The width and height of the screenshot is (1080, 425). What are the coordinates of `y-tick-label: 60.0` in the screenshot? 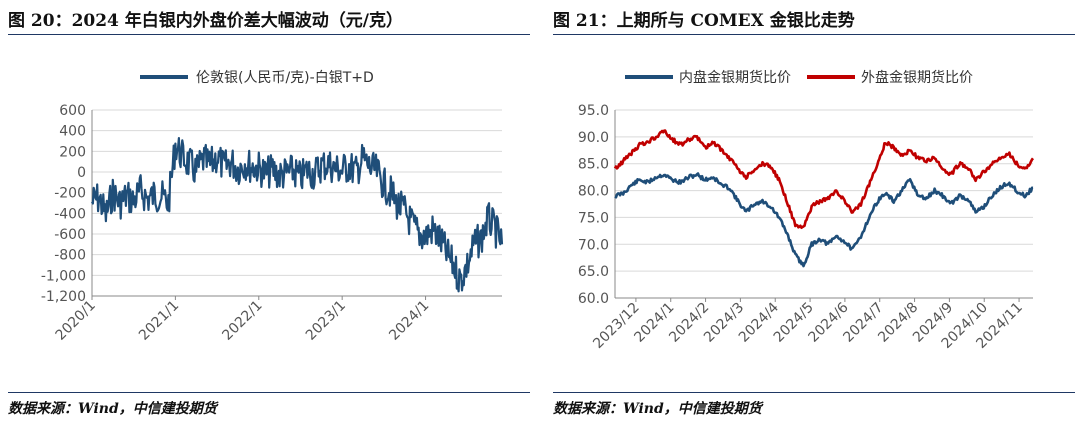 It's located at (593, 299).